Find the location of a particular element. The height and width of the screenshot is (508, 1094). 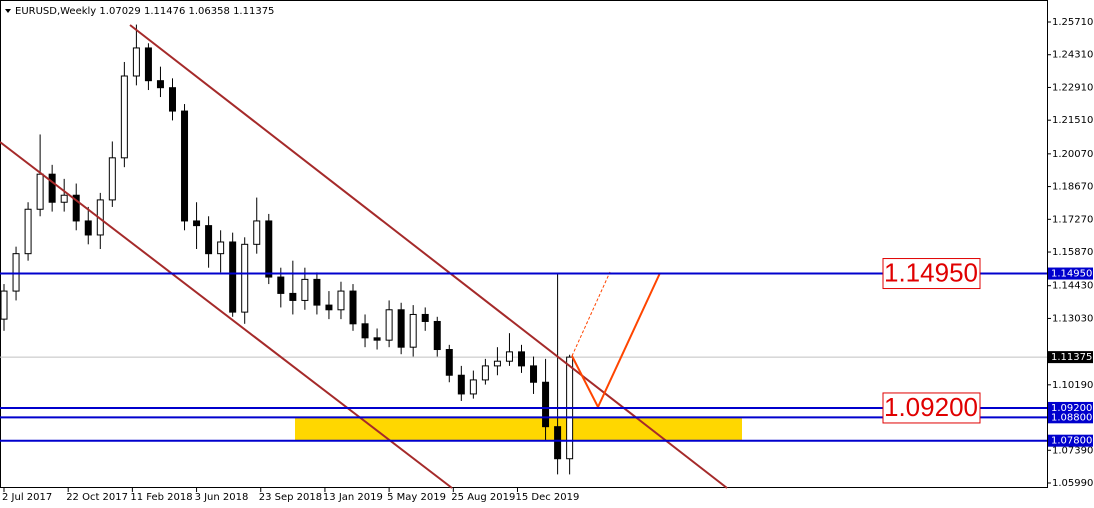

projection-dashed is located at coordinates (591, 314).